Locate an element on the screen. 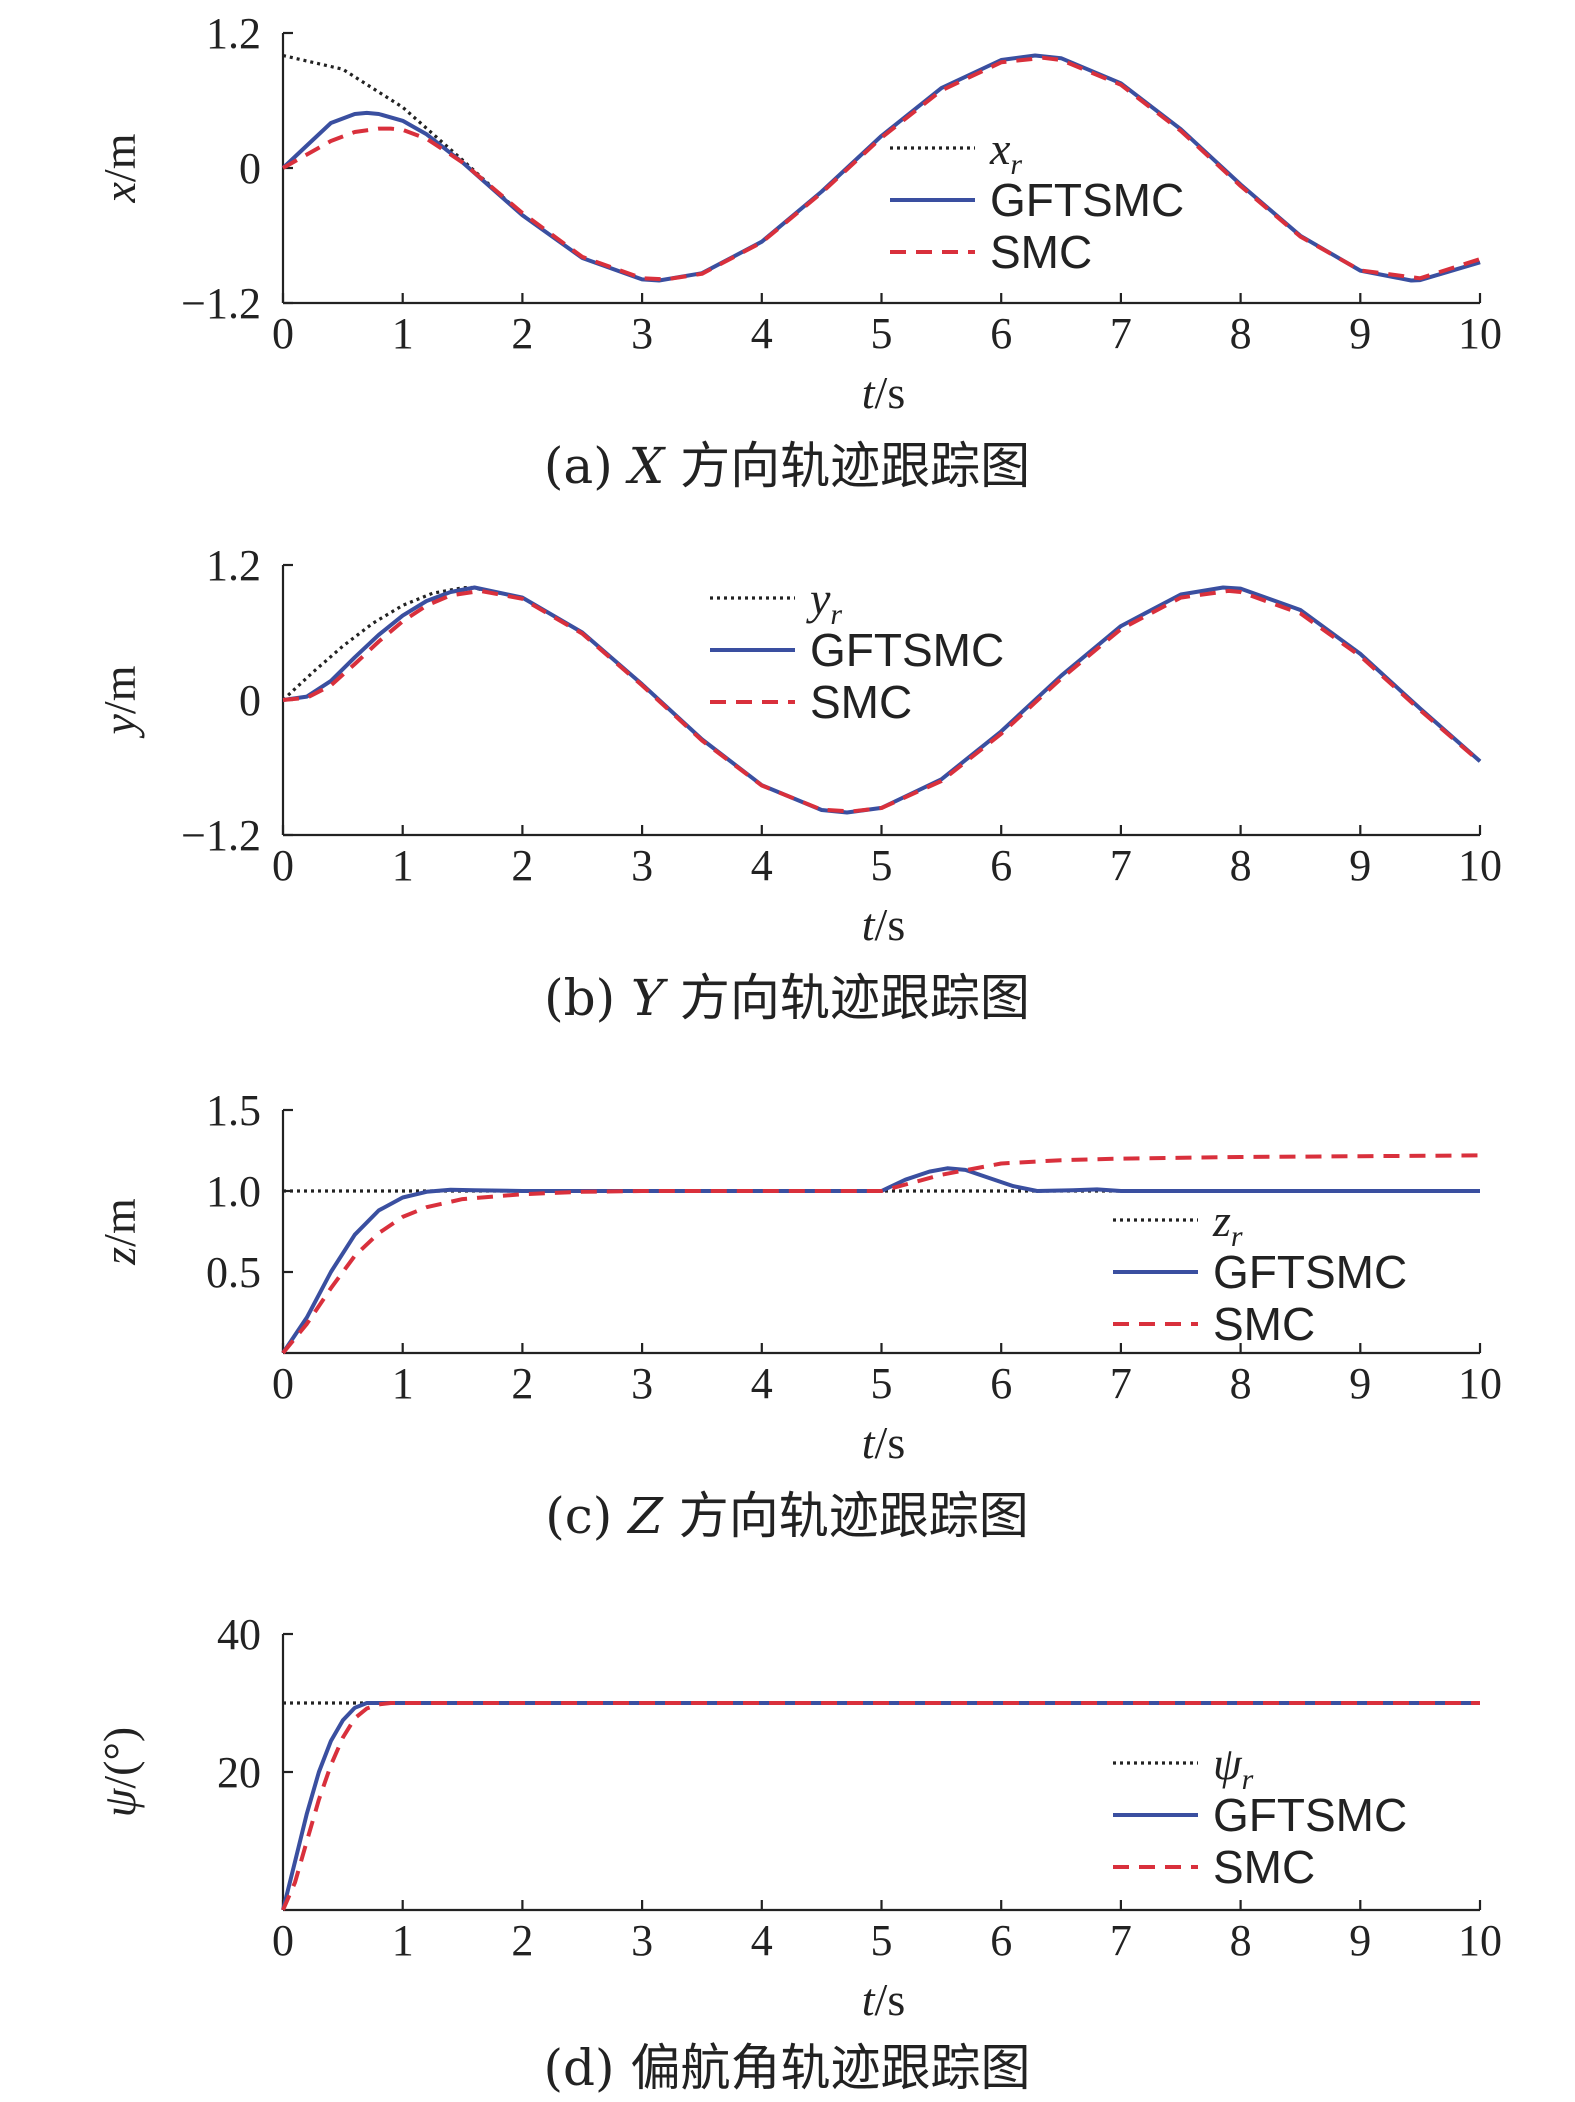 Image resolution: width=1575 pixels, height=2102 pixels. y-tick-label: 0.5 is located at coordinates (233, 1272).